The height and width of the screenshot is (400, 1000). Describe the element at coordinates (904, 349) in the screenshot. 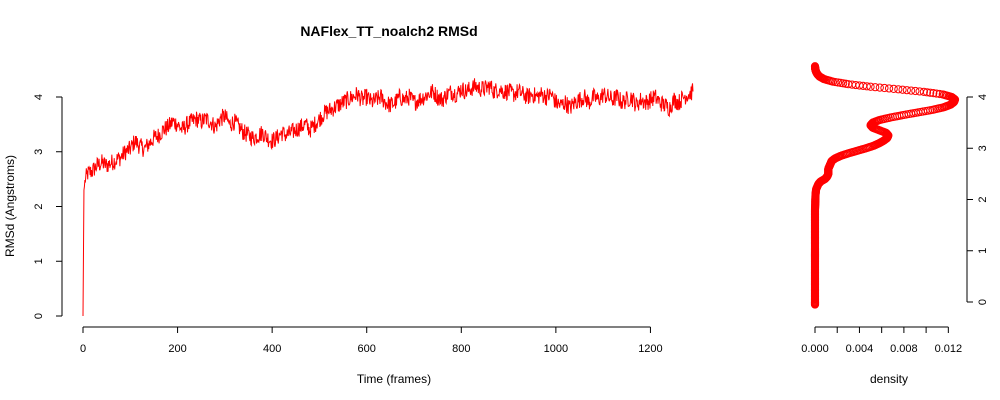

I see `density-x-tick-label: 0.008` at that location.